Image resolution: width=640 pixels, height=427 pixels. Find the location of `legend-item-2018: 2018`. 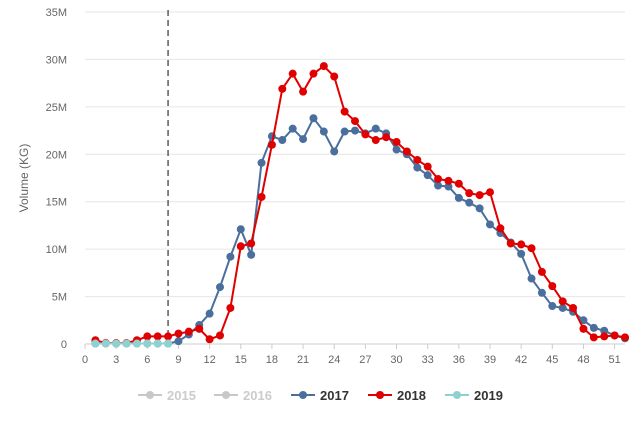

legend-item-2018: 2018 is located at coordinates (397, 395).